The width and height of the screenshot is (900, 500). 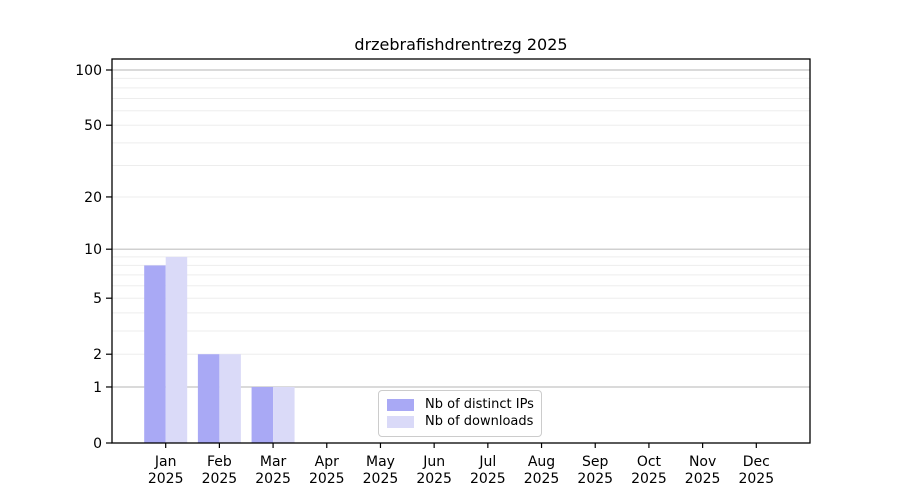 I want to click on y-tick-label: 1, so click(x=97, y=388).